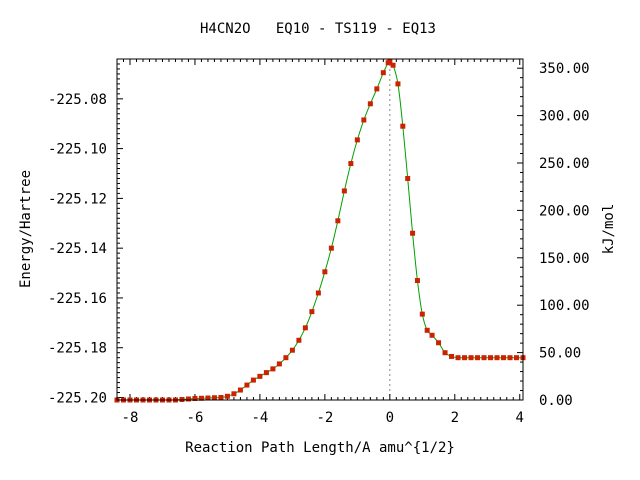 Image resolution: width=640 pixels, height=480 pixels. What do you see at coordinates (390, 418) in the screenshot?
I see `x-tick-label: 0` at bounding box center [390, 418].